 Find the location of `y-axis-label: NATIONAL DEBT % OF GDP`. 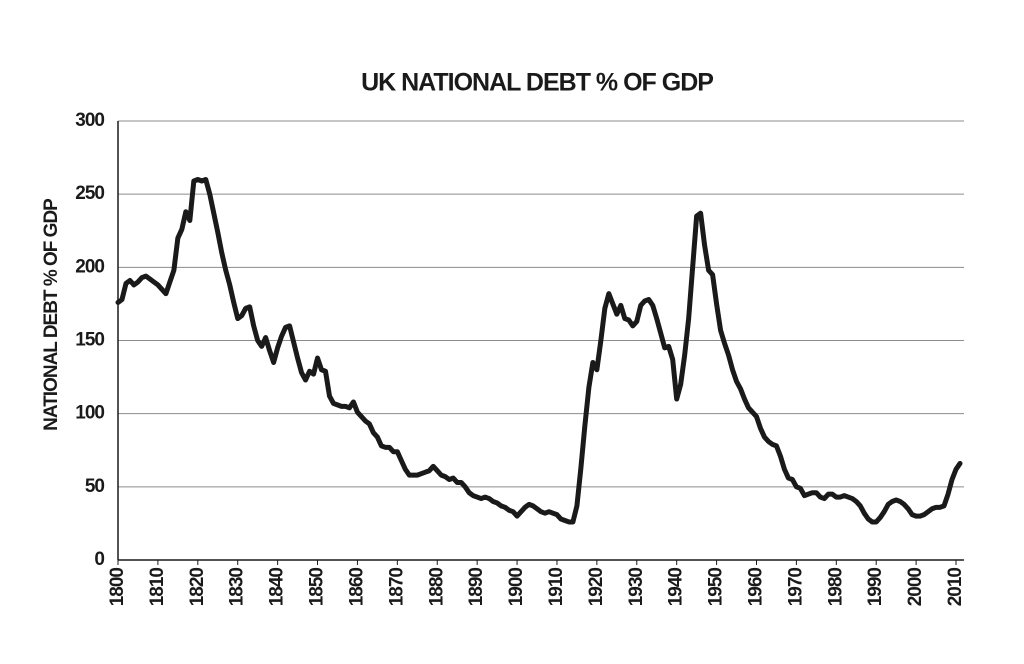

y-axis-label: NATIONAL DEBT % OF GDP is located at coordinates (51, 314).